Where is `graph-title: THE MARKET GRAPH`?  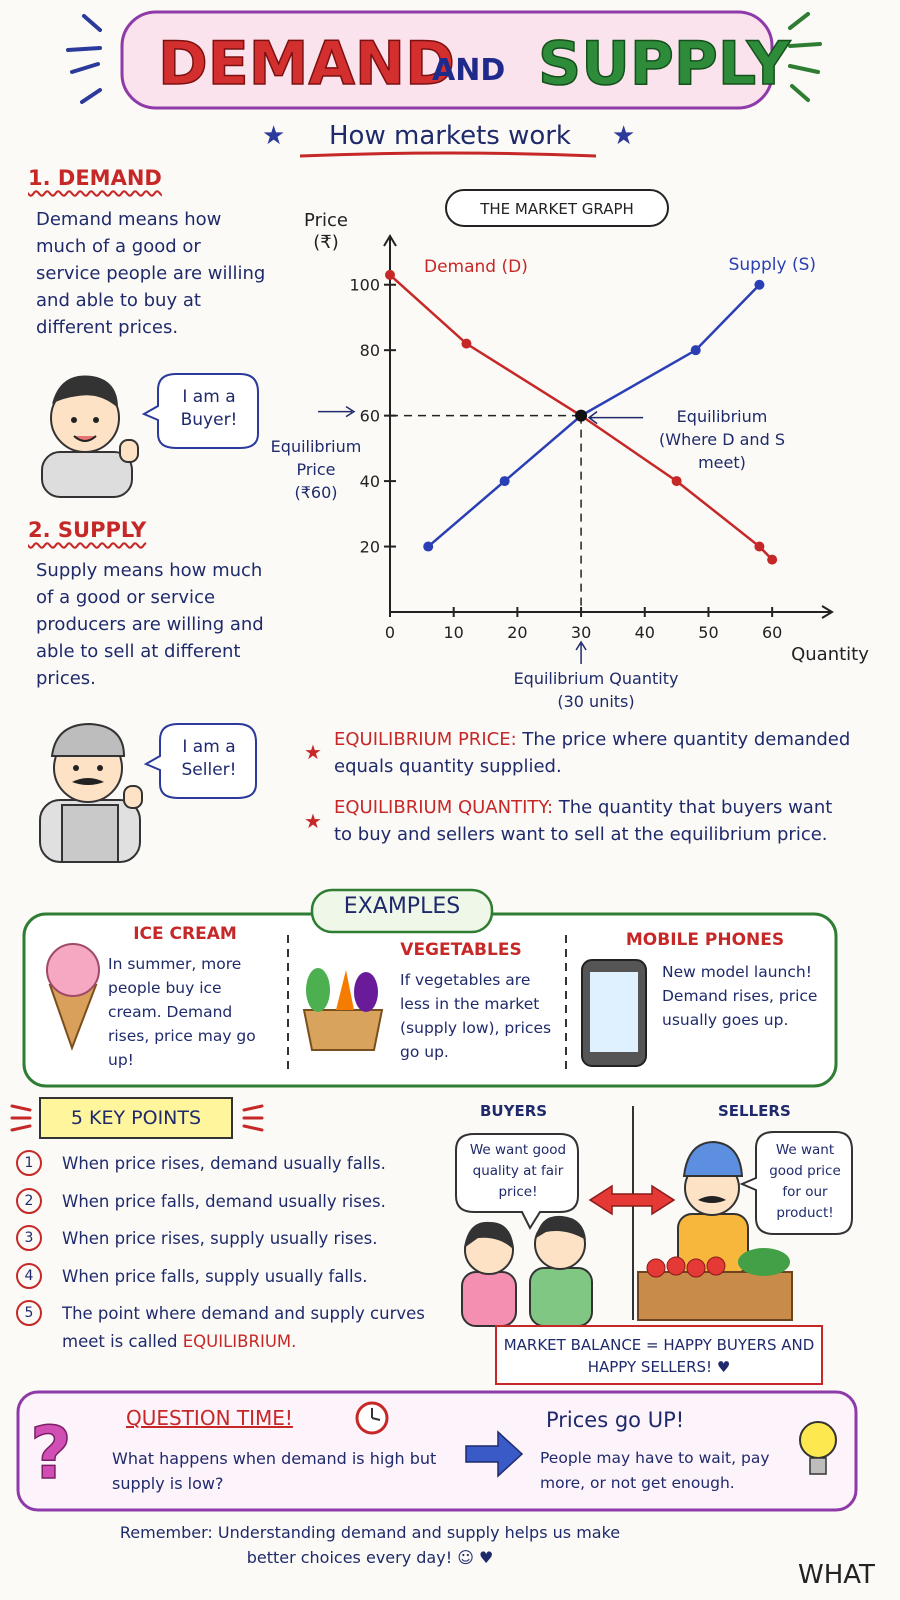
graph-title: THE MARKET GRAPH is located at coordinates (556, 209).